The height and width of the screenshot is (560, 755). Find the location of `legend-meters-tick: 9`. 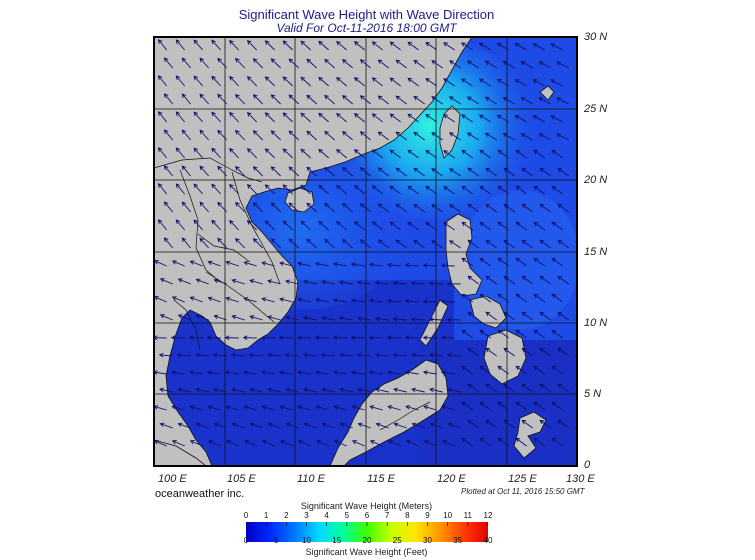

legend-meters-tick: 9 is located at coordinates (427, 515).